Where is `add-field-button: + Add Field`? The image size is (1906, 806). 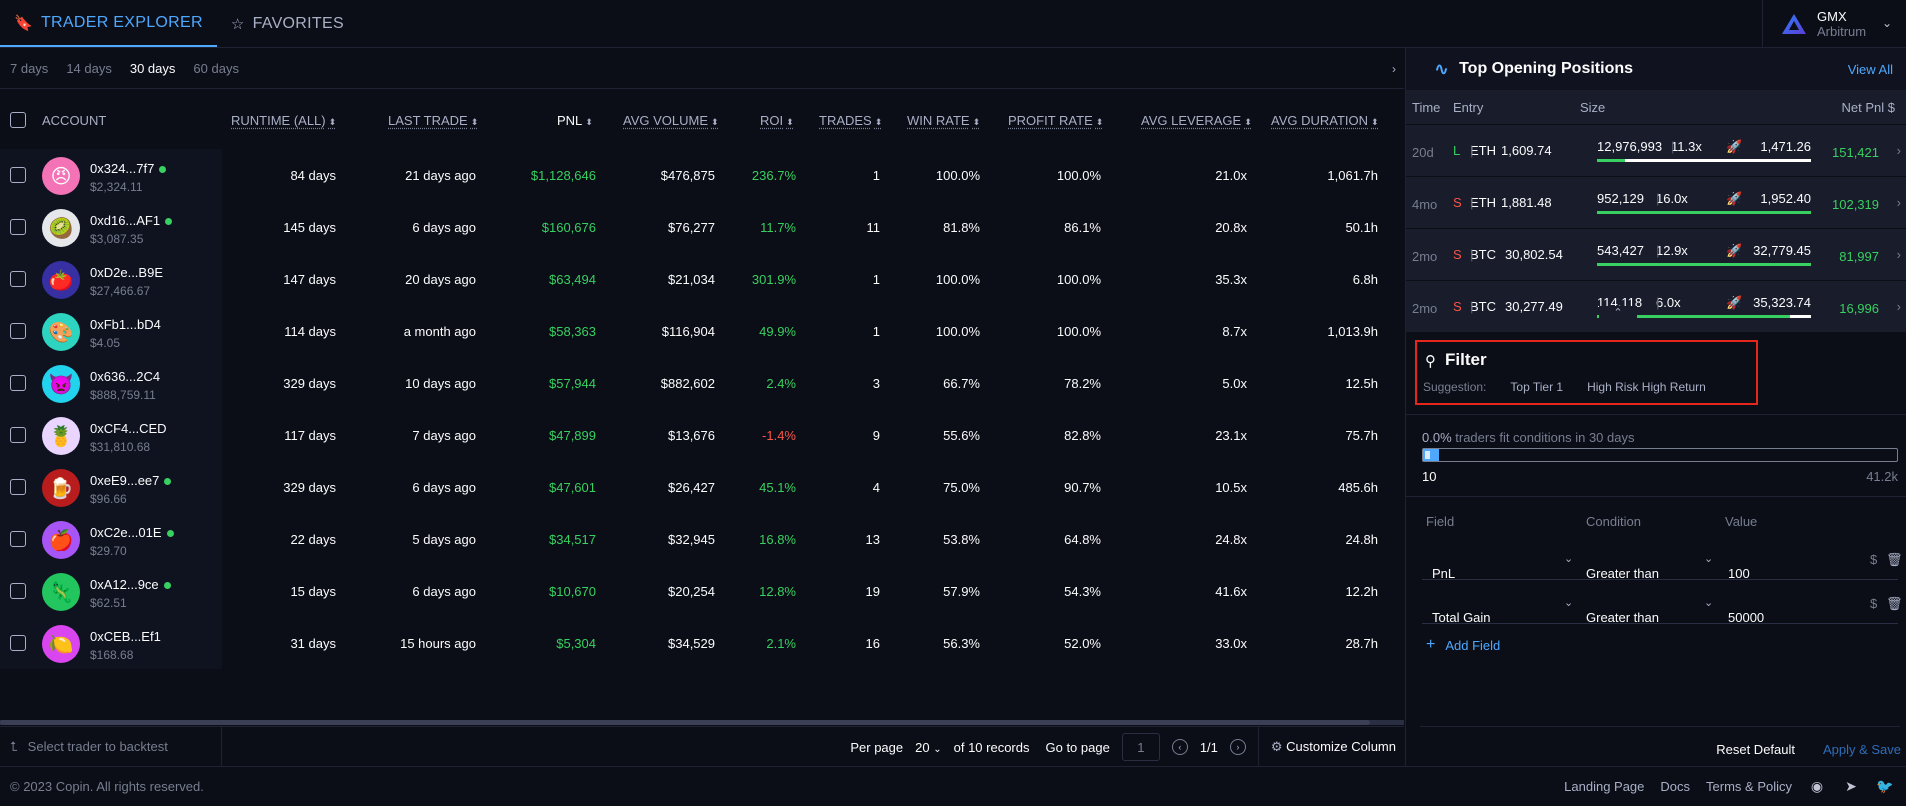 add-field-button: + Add Field is located at coordinates (1463, 645).